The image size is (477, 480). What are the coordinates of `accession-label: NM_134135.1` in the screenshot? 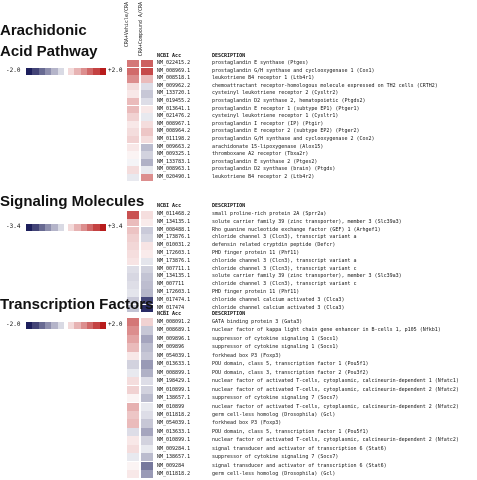 It's located at (174, 221).